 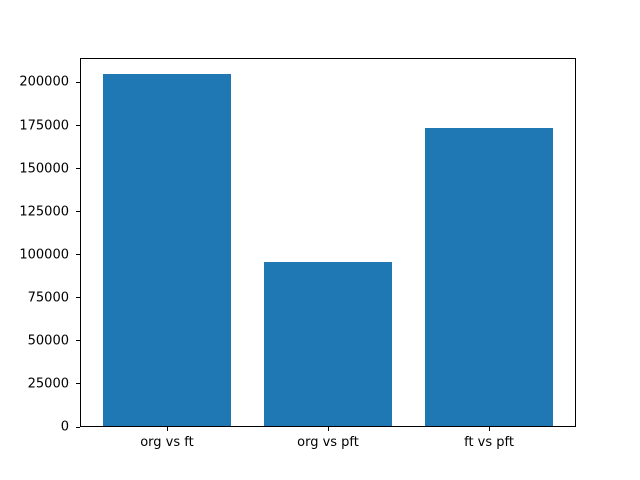 What do you see at coordinates (44, 82) in the screenshot?
I see `y-tick-label: 200000` at bounding box center [44, 82].